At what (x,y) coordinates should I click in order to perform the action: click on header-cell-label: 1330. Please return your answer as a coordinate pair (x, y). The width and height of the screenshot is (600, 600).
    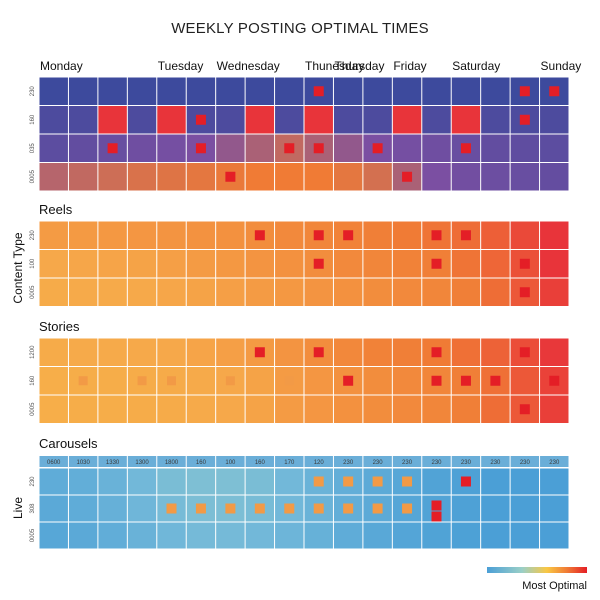
    Looking at the image, I should click on (113, 463).